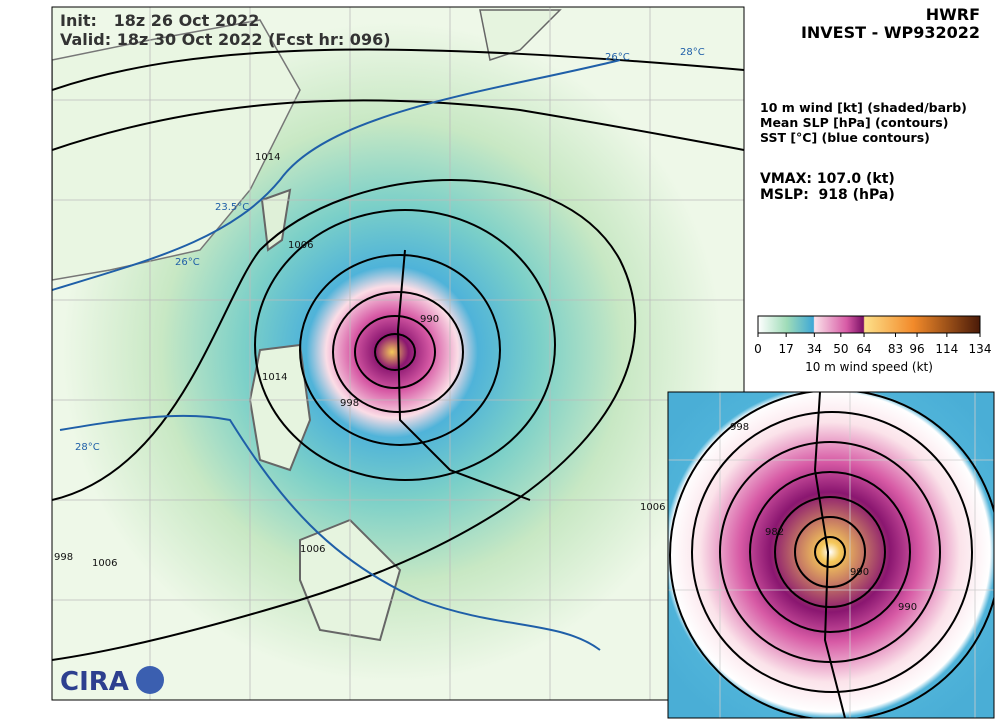 The height and width of the screenshot is (726, 1000). What do you see at coordinates (232, 207) in the screenshot?
I see `sst-label: 23.5°C` at bounding box center [232, 207].